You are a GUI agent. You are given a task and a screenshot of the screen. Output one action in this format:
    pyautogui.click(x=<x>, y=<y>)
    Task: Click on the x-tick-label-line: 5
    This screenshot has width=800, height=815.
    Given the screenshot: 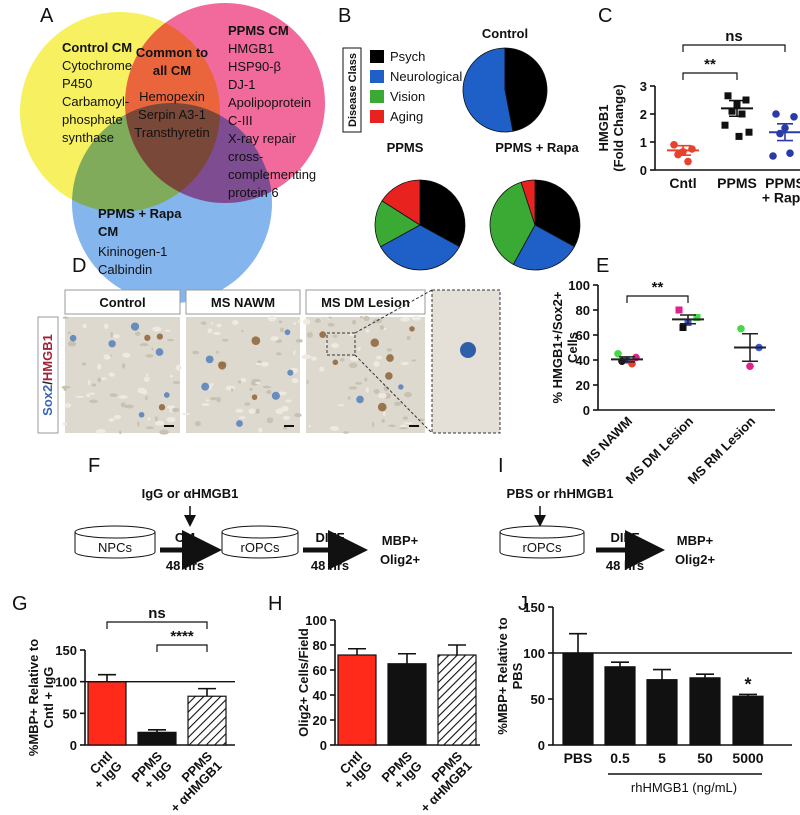 What is the action you would take?
    pyautogui.click(x=662, y=758)
    